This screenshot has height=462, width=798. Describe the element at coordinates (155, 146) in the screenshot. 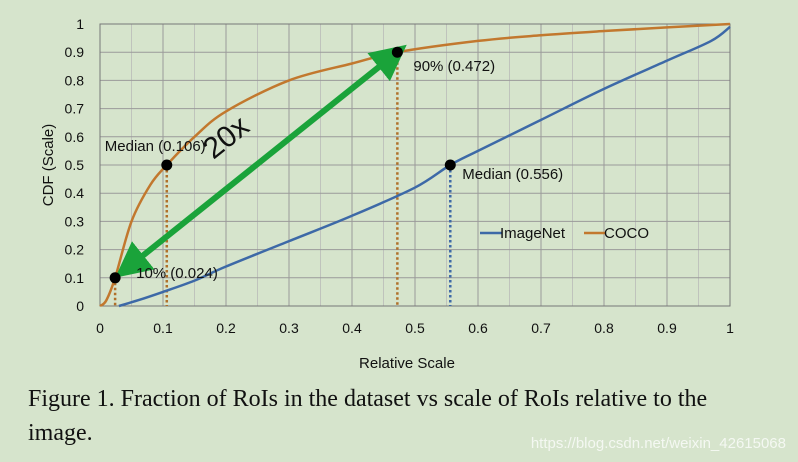

I see `marker-label: Median (0.106)` at that location.